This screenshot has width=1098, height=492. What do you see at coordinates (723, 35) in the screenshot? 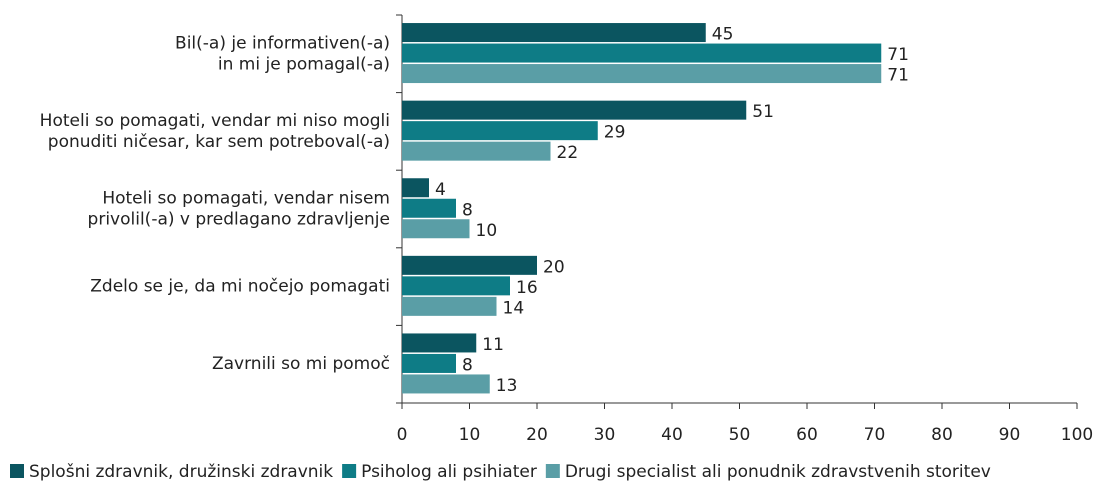
I see `value-label: 45` at bounding box center [723, 35].